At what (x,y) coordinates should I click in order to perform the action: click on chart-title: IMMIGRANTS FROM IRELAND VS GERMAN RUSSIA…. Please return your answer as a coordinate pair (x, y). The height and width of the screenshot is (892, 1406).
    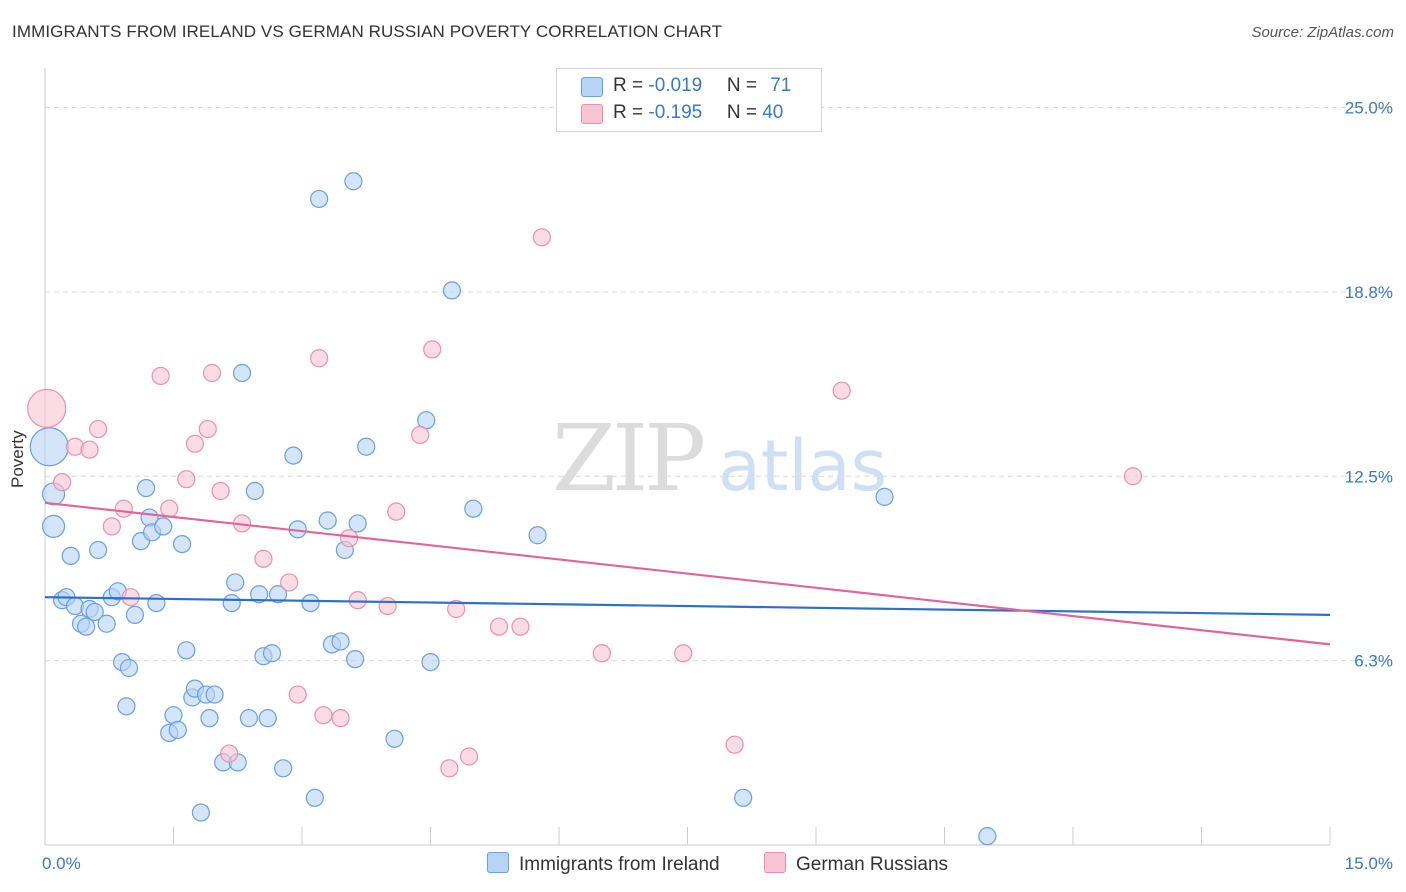
    Looking at the image, I should click on (367, 31).